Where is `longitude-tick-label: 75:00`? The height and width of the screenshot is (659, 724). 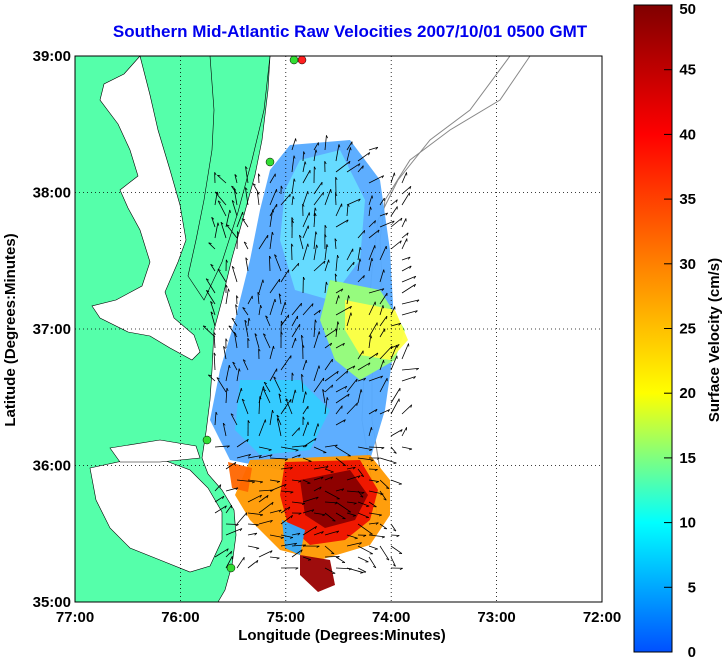
longitude-tick-label: 75:00 is located at coordinates (286, 617).